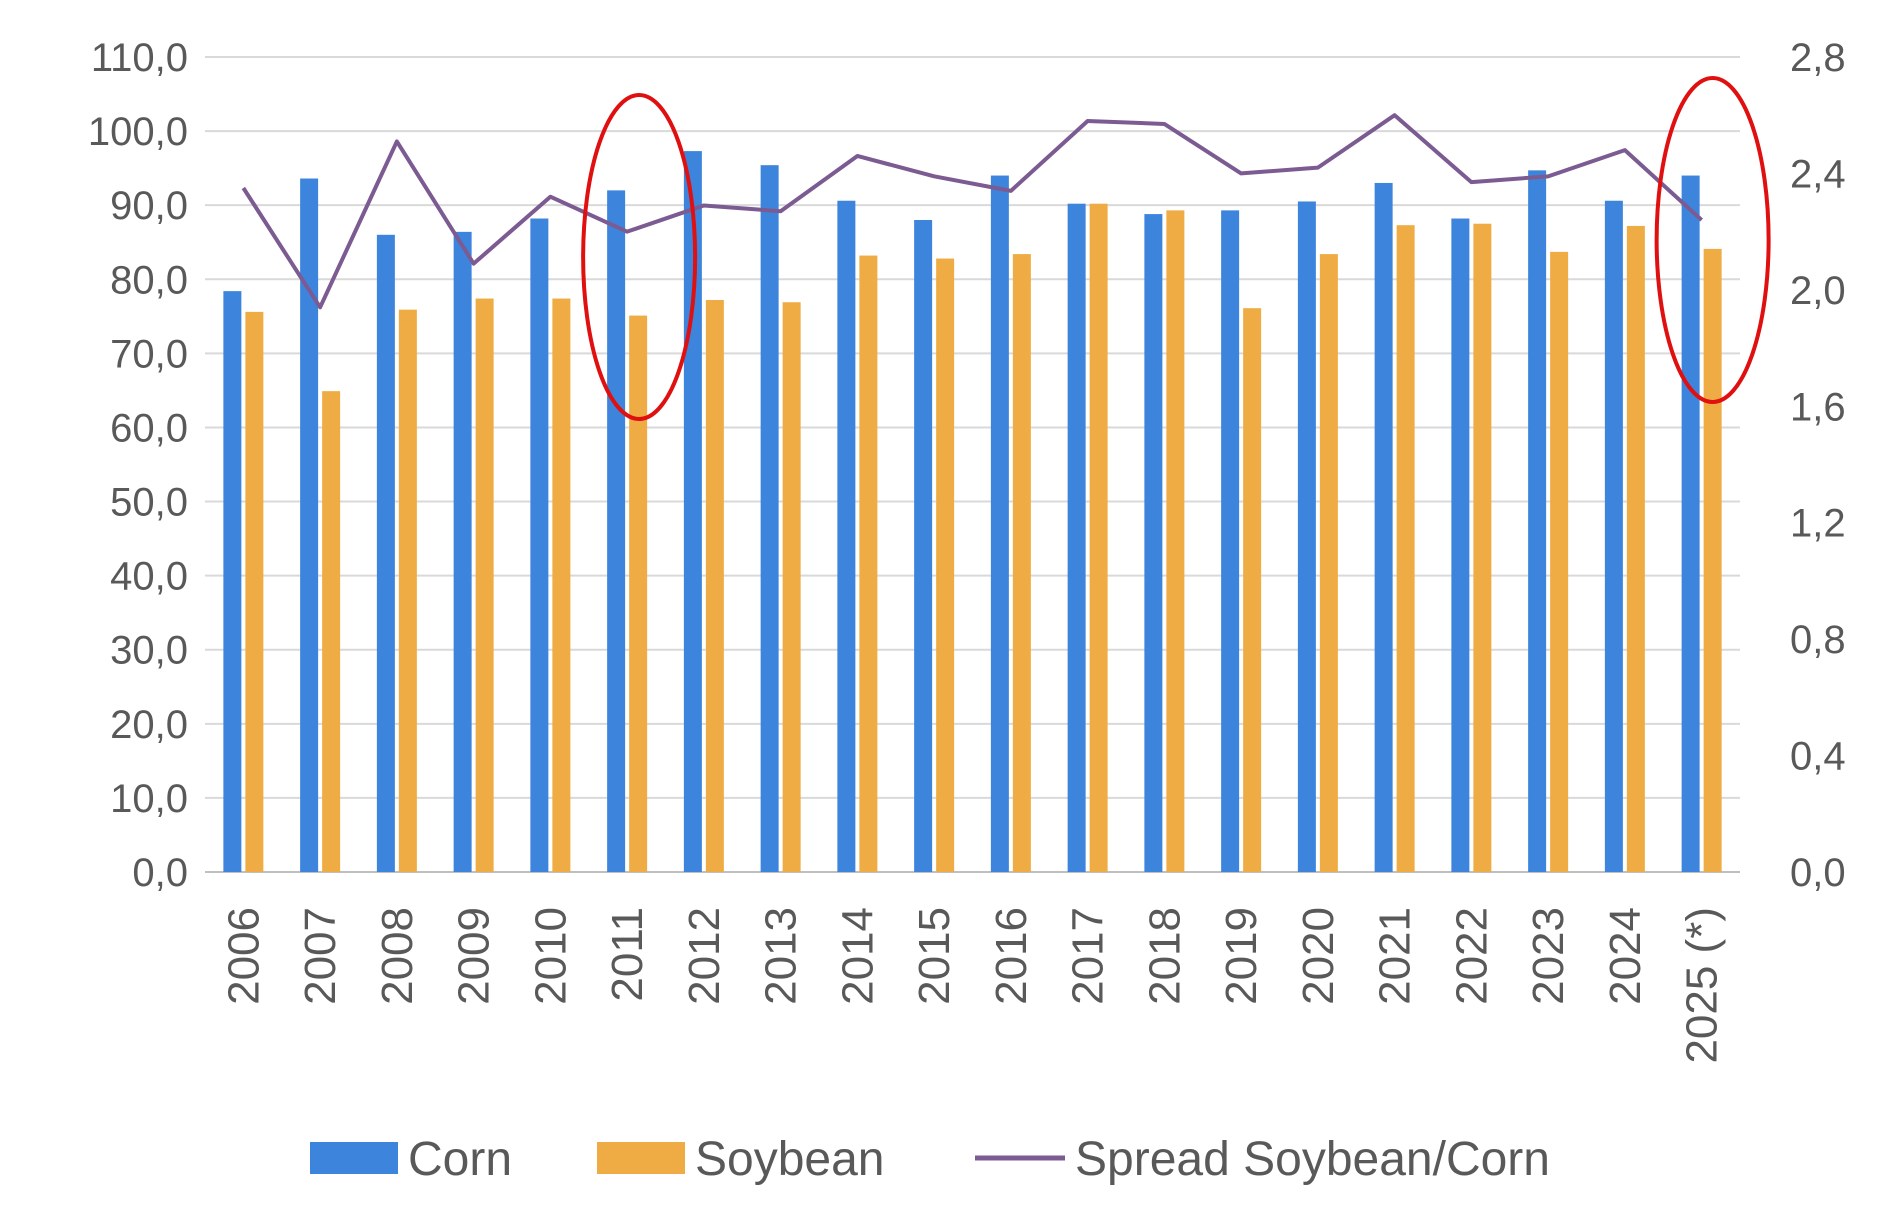  I want to click on x-tick-label: 2022, so click(1471, 956).